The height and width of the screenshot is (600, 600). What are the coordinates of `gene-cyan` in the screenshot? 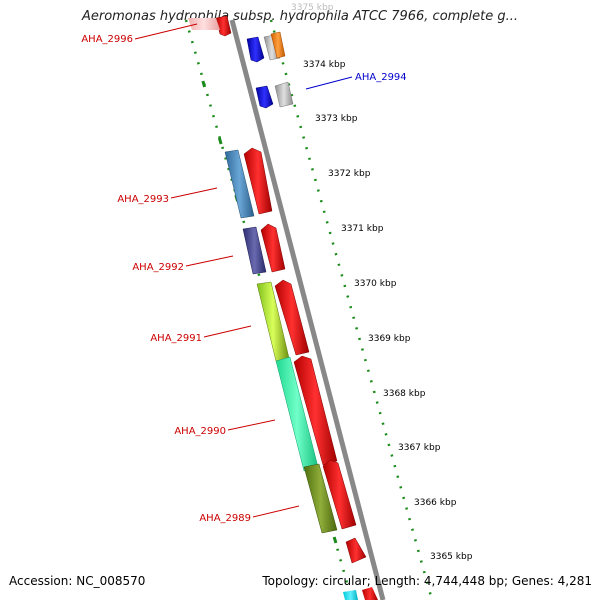 It's located at (350, 595).